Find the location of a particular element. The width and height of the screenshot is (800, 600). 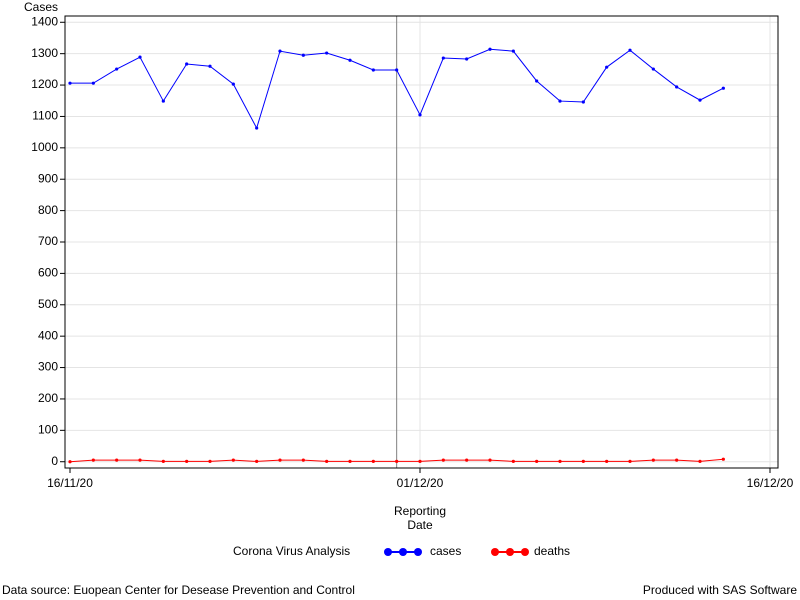

y-tick-label: 700 is located at coordinates (48, 241).